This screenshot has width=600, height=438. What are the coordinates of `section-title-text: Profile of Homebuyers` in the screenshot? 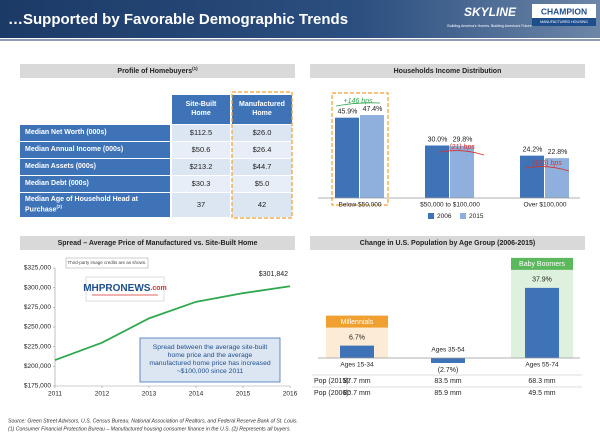 It's located at (154, 71).